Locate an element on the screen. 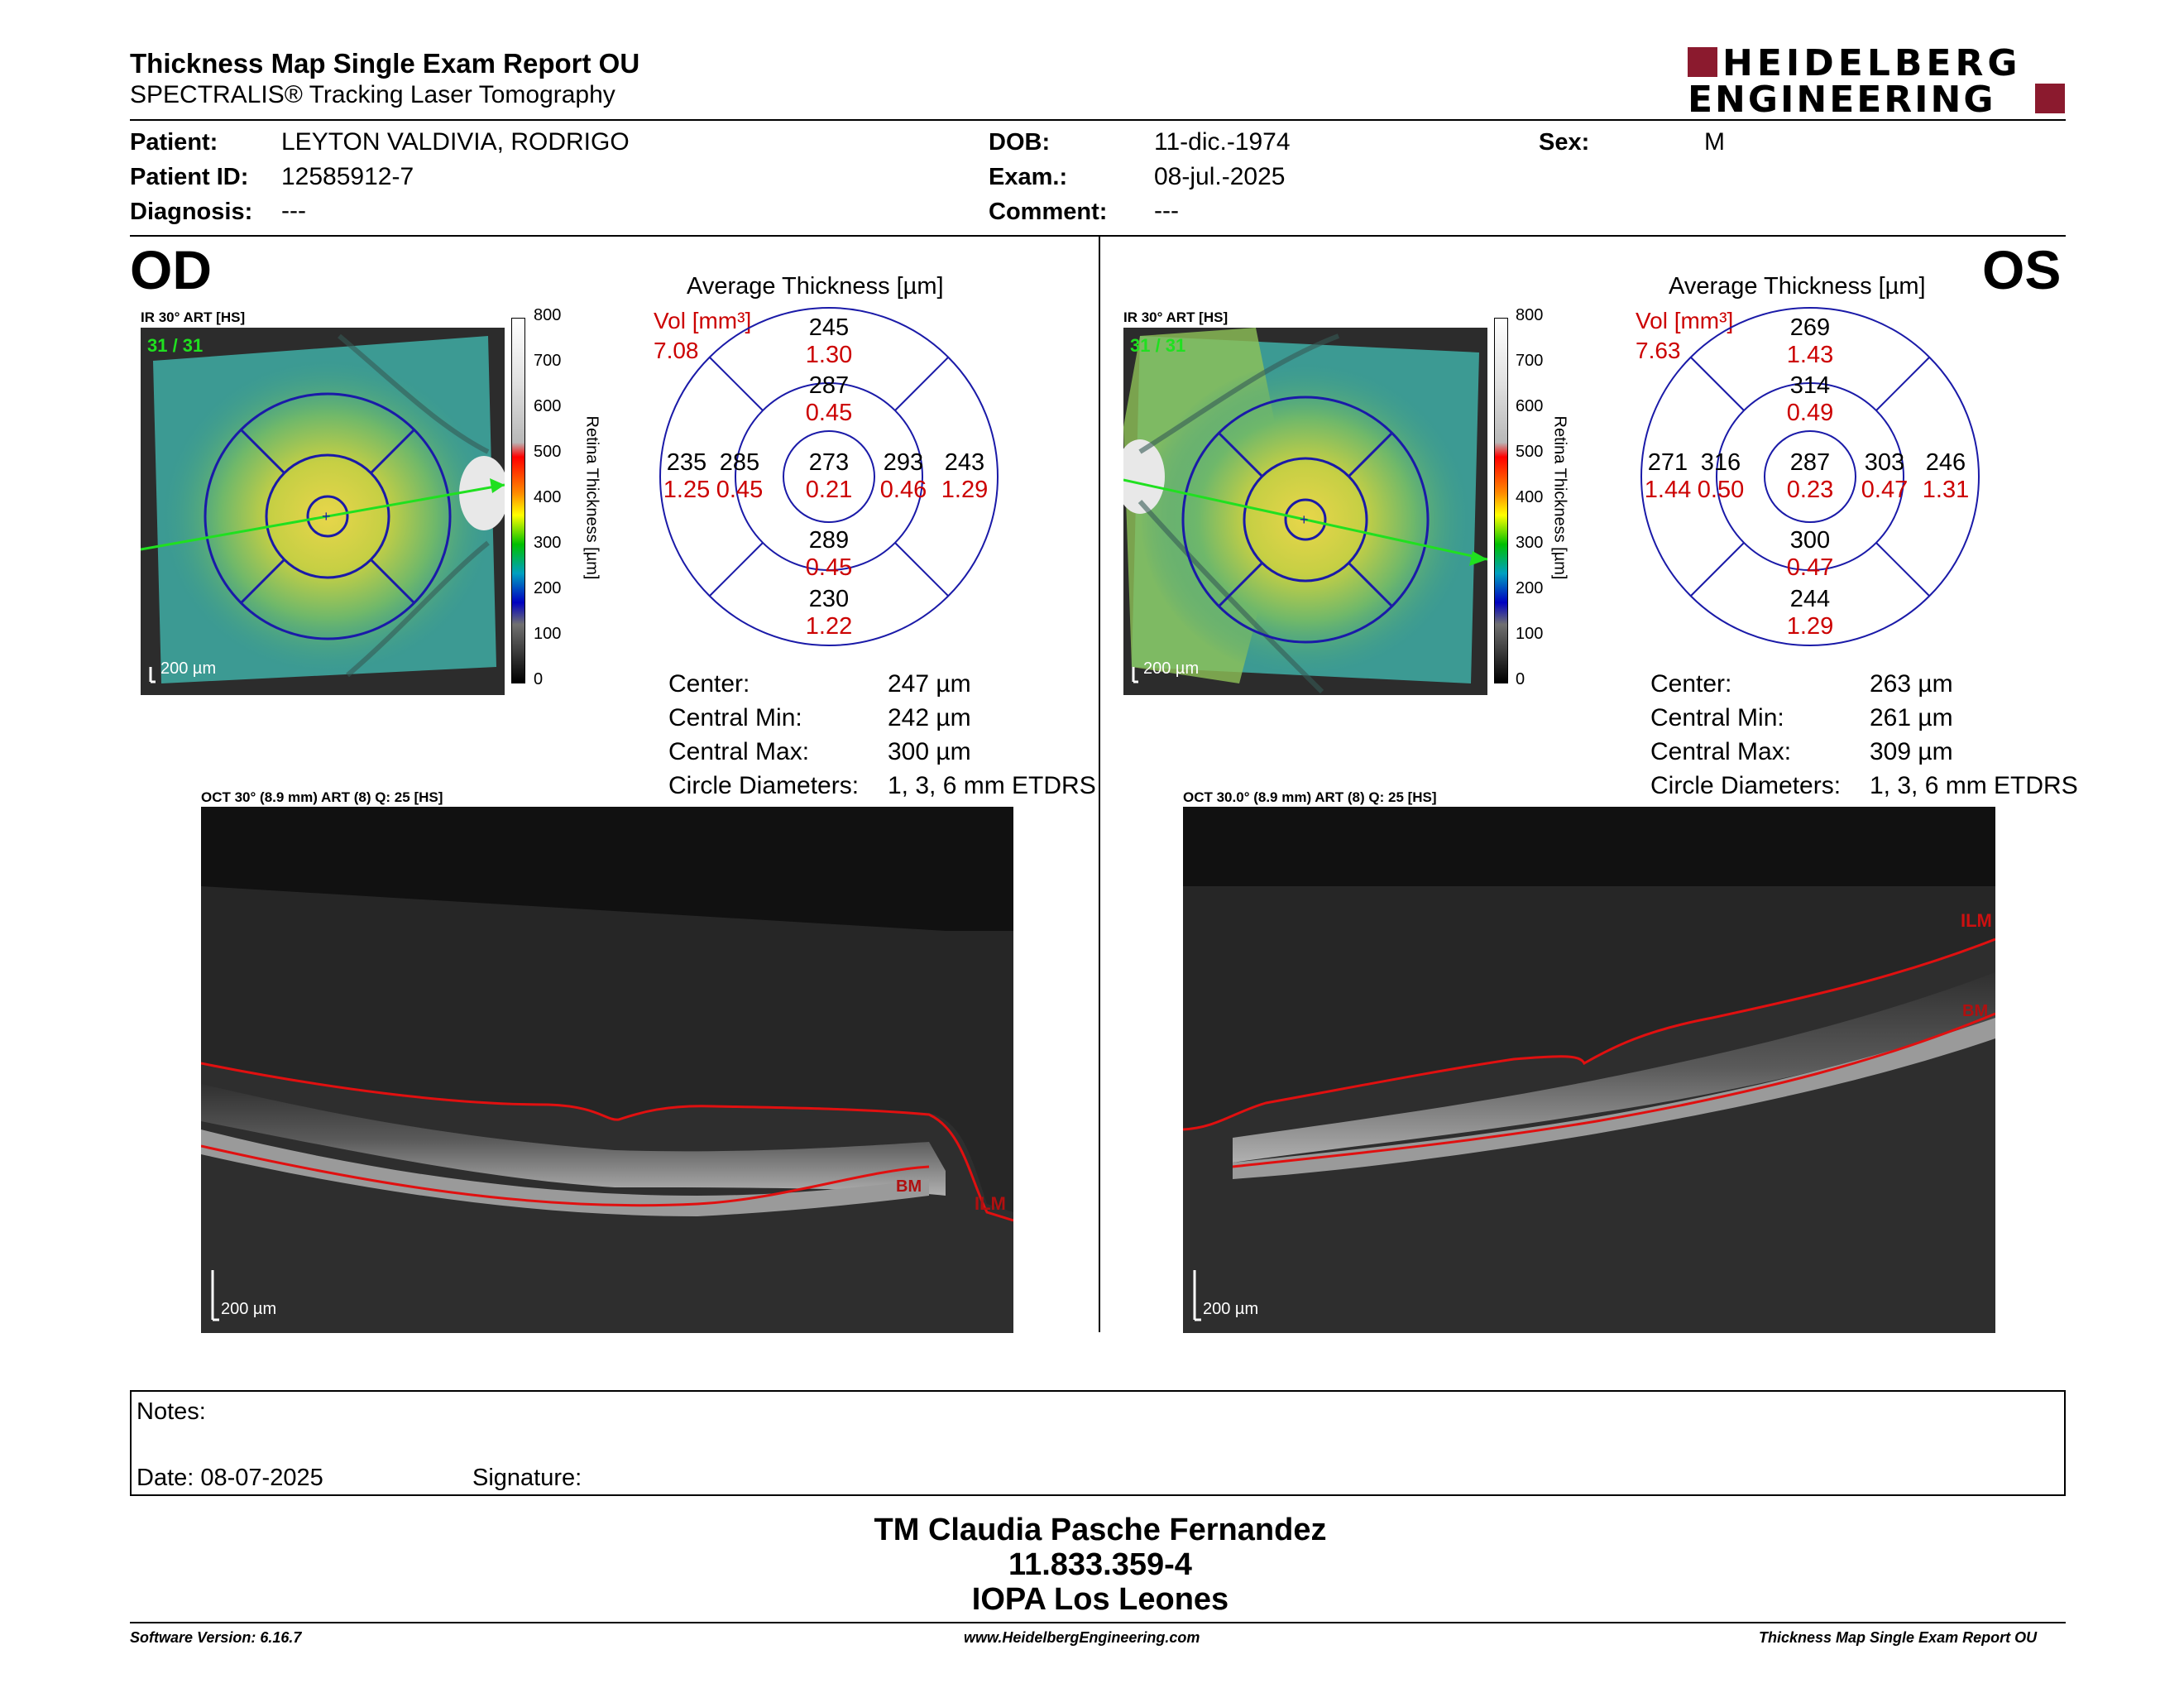 The image size is (2184, 1688). os-scale-bar: 200 µm is located at coordinates (1171, 668).